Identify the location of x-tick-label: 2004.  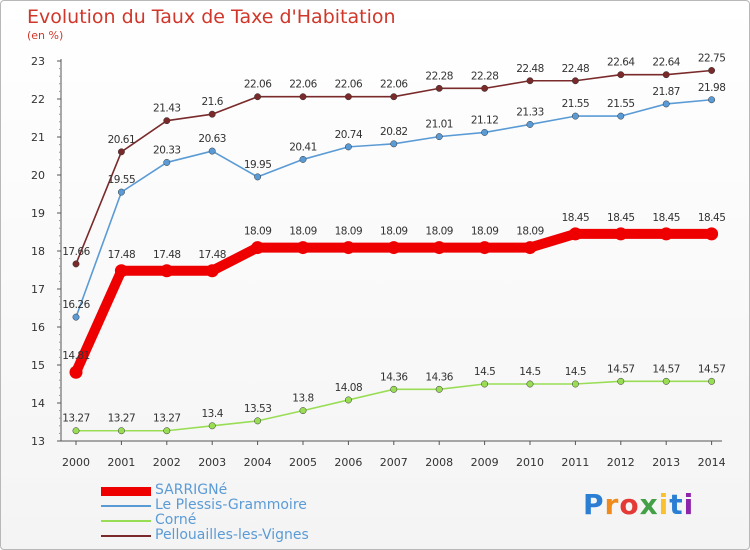
(258, 462).